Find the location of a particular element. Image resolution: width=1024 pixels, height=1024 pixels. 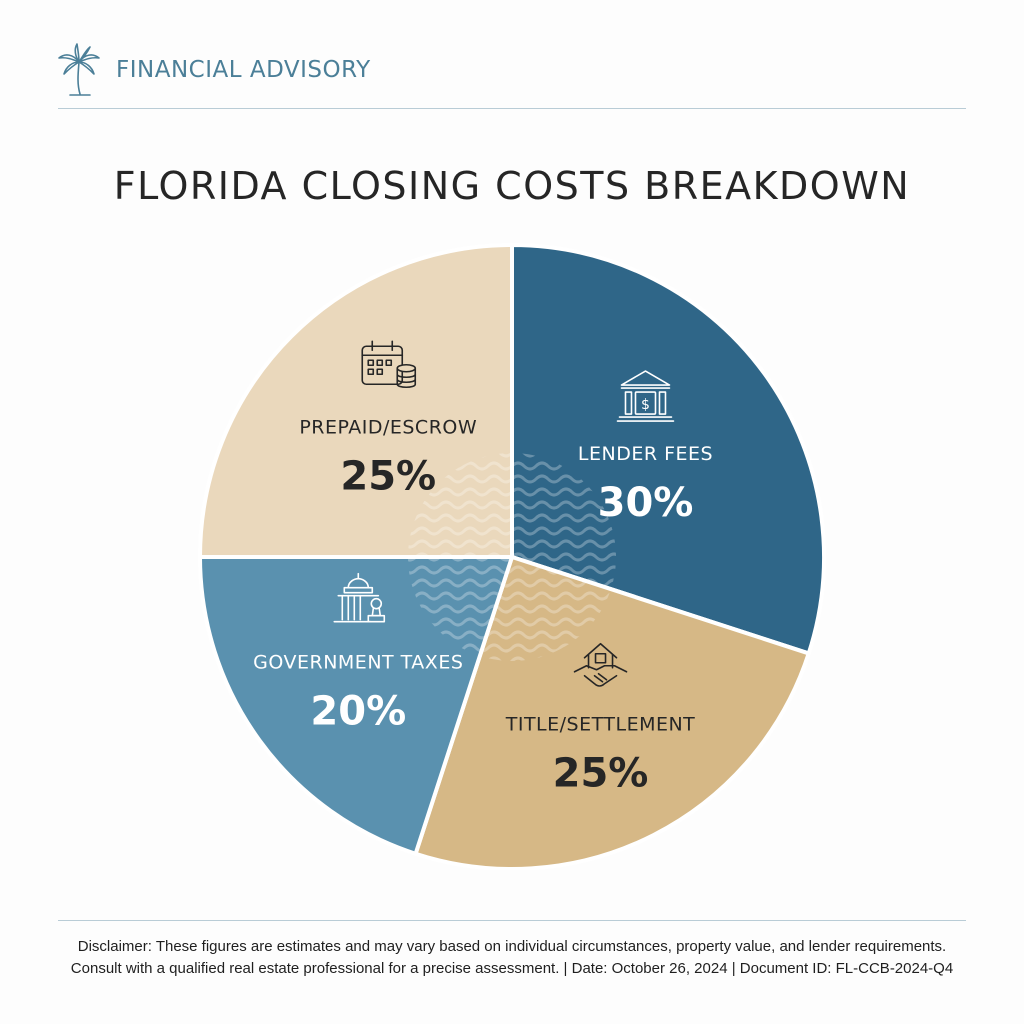

slice-value-title-settlement: 25% is located at coordinates (601, 774).